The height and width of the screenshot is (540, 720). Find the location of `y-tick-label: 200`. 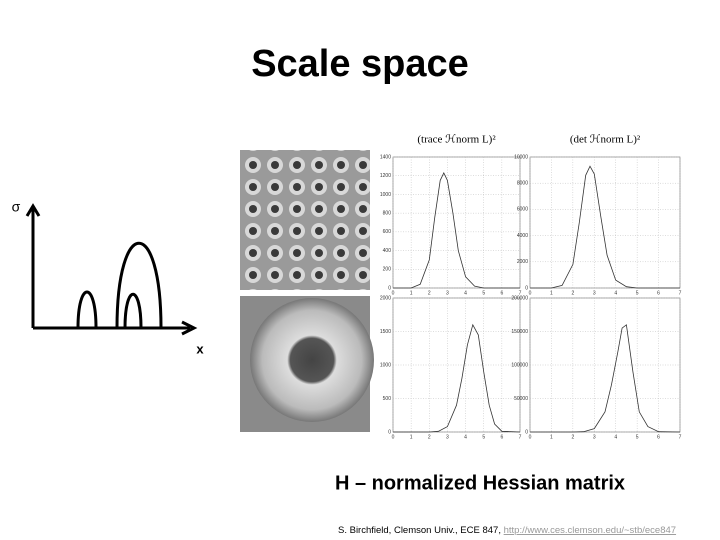

y-tick-label: 200 is located at coordinates (387, 270).